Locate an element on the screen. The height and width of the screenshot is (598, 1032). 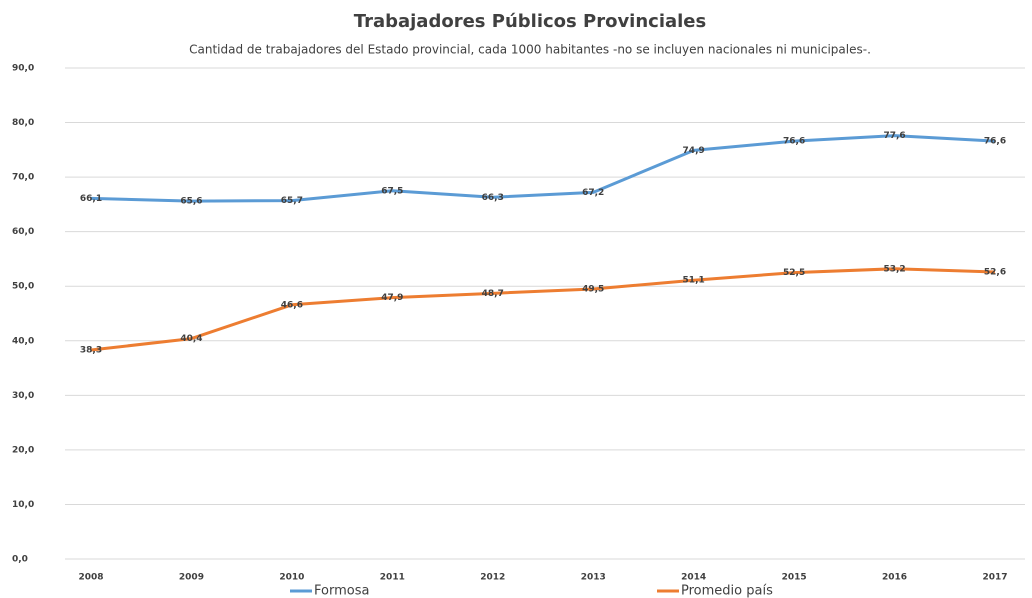
x-tick-label: 2014 is located at coordinates (693, 578).